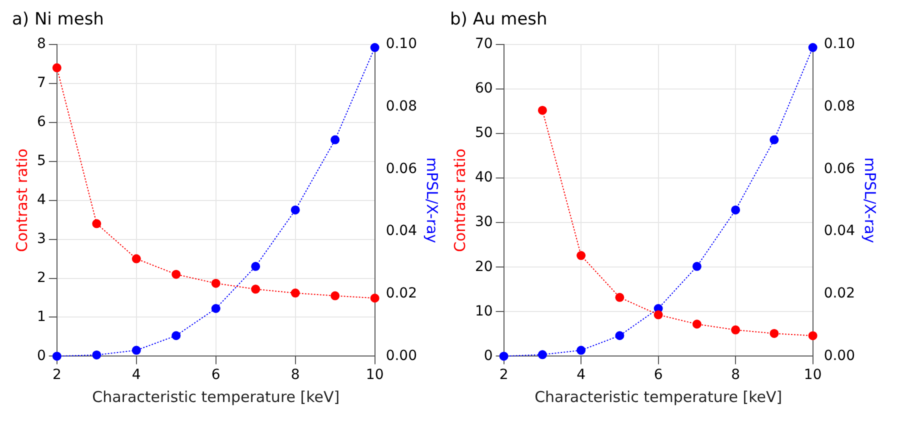 The image size is (902, 423). Describe the element at coordinates (483, 311) in the screenshot. I see `y-tick-label: 10` at that location.